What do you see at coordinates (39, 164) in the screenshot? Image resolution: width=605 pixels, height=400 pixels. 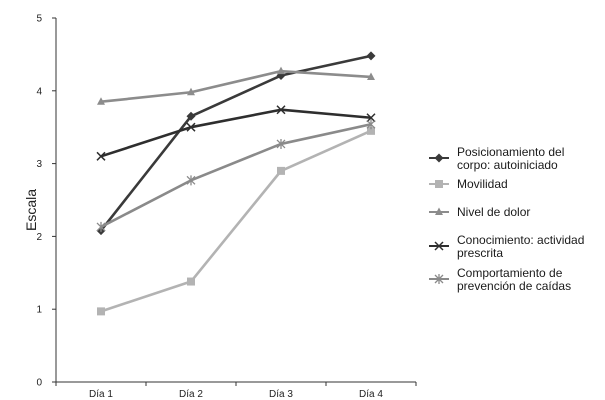 I see `y-tick-label: 3` at bounding box center [39, 164].